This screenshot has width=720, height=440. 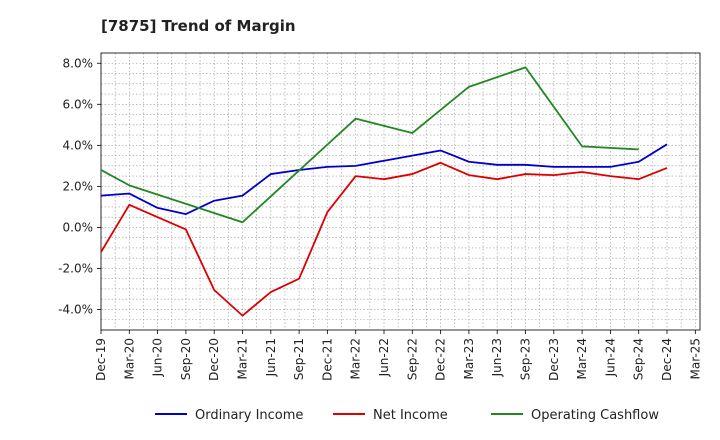 I want to click on y-tick-label: 2.0%, so click(x=78, y=186).